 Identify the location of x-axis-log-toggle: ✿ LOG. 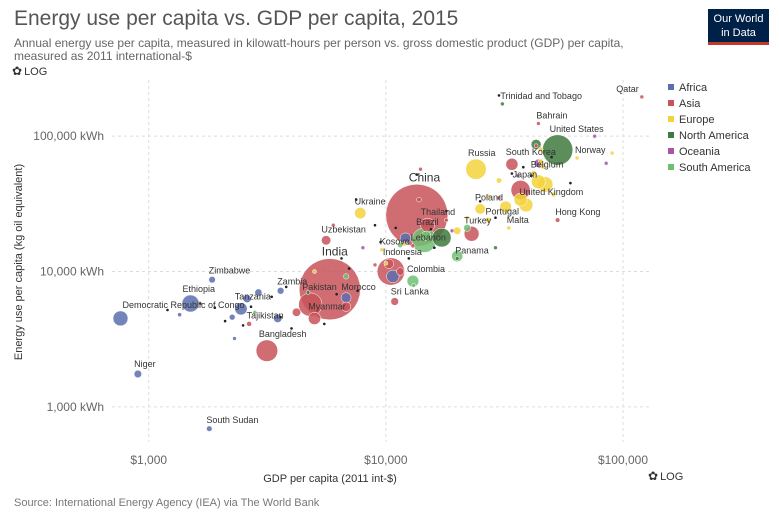
(665, 476).